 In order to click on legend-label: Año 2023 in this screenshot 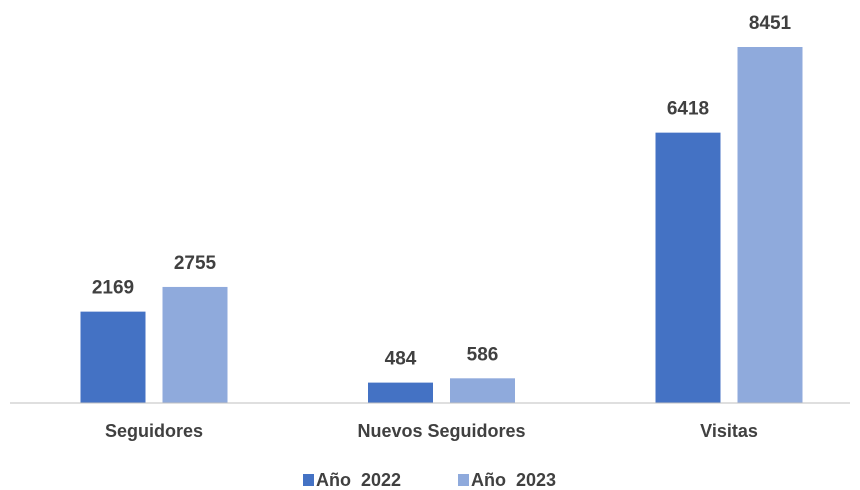, I will do `click(513, 480)`.